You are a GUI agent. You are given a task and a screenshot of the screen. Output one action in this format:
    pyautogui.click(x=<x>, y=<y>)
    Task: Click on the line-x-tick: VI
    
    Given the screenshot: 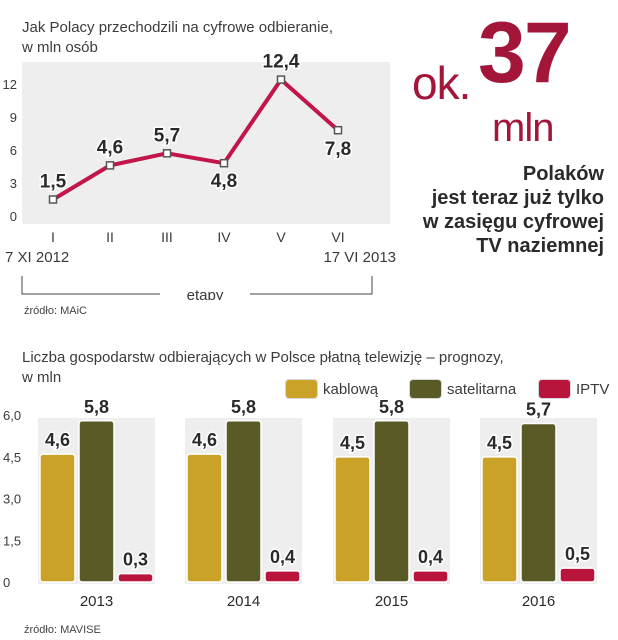 What is the action you would take?
    pyautogui.click(x=337, y=237)
    